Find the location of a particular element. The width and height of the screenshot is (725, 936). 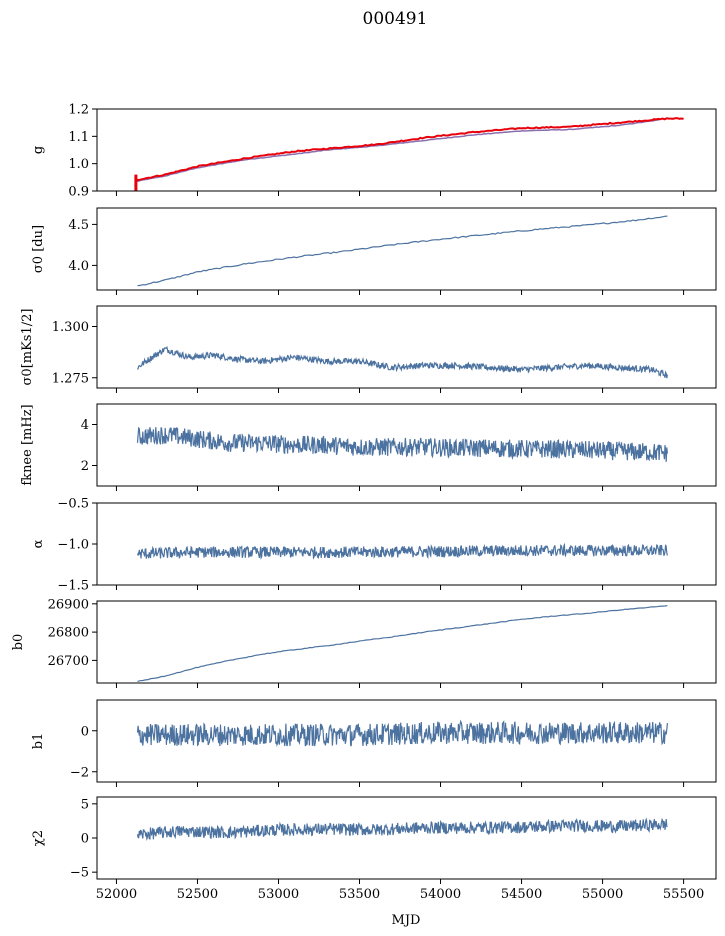

y-tick-label: −0.5 is located at coordinates (73, 504).